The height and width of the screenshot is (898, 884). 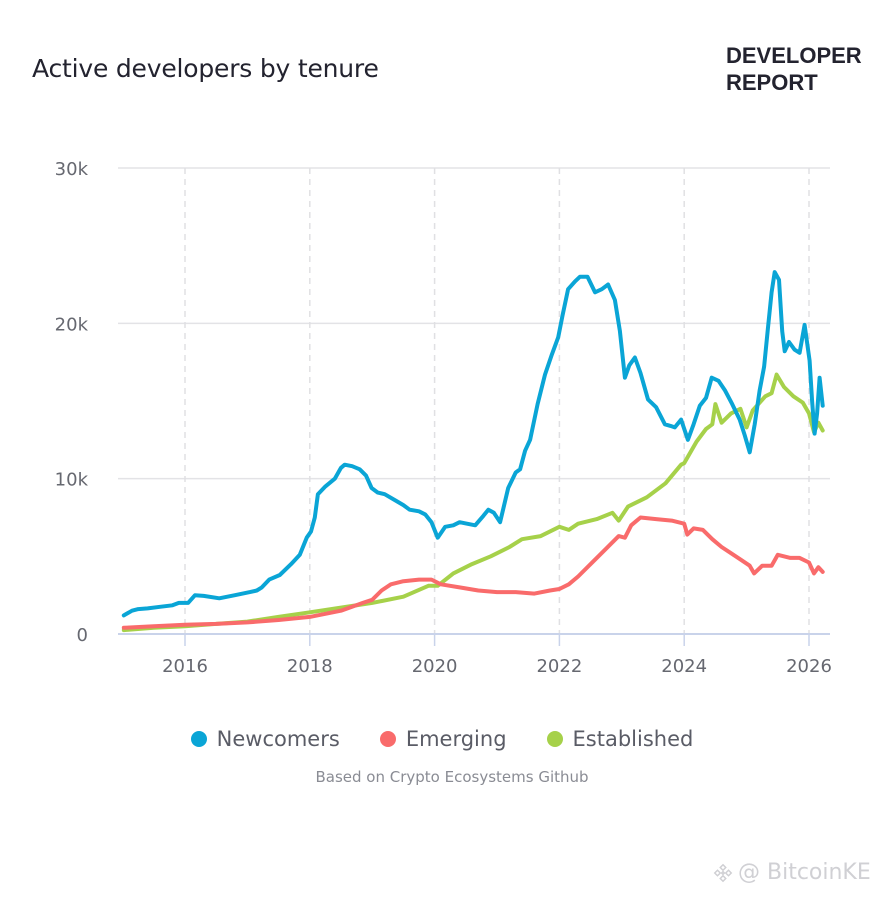 I want to click on x-tick-label: 2024, so click(x=684, y=666).